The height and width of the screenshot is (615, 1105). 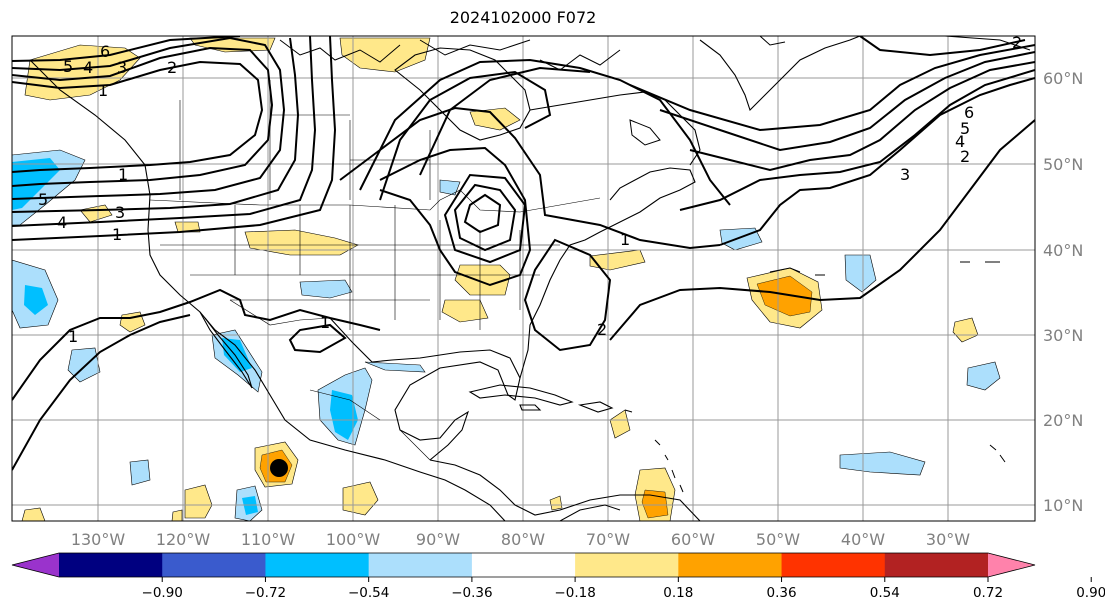 What do you see at coordinates (1063, 420) in the screenshot?
I see `lat-tick-label: 20°N` at bounding box center [1063, 420].